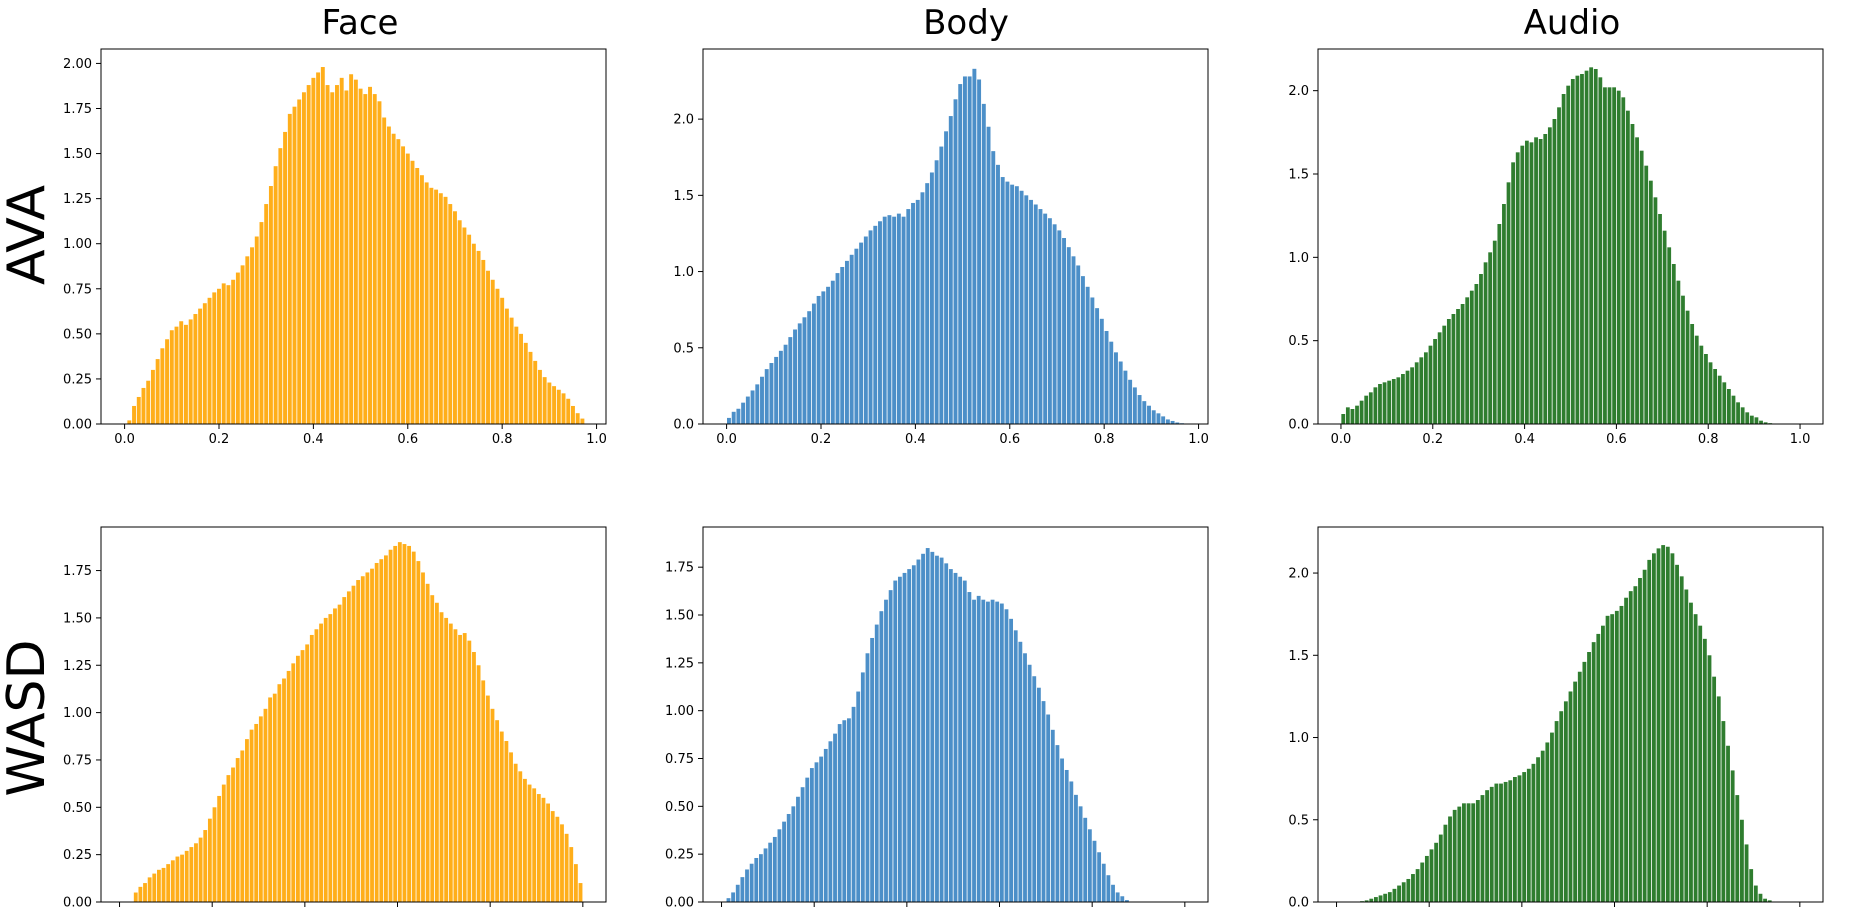 This screenshot has width=1852, height=911. What do you see at coordinates (1298, 91) in the screenshot?
I see `ava-audio-y-tick-label: 2.0` at bounding box center [1298, 91].